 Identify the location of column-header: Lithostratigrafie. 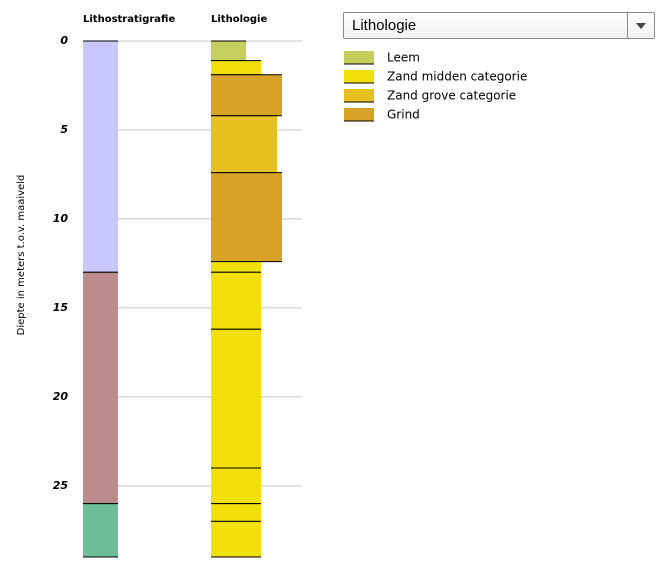
(129, 19).